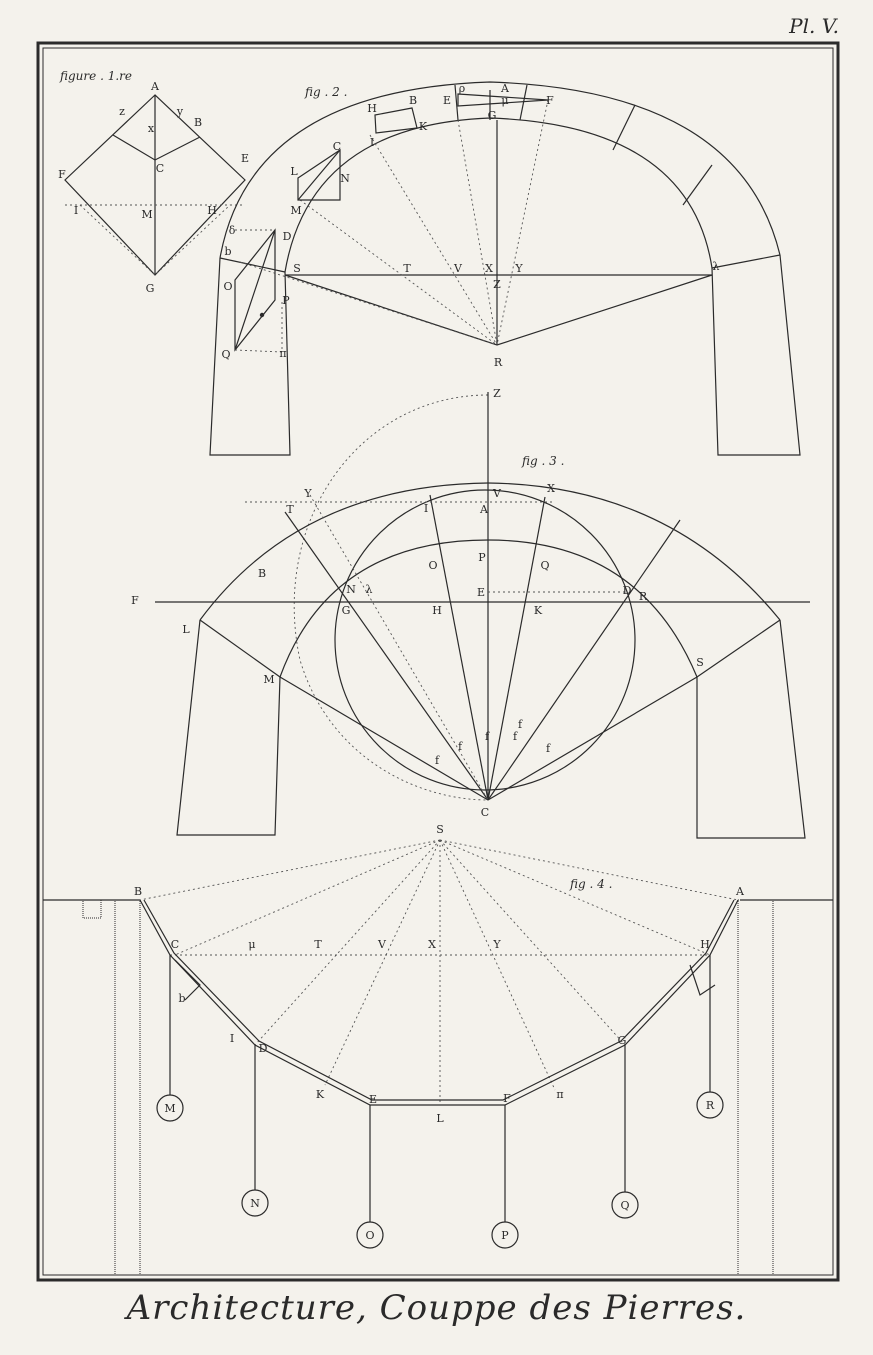 This screenshot has width=873, height=1355. I want to click on label: x, so click(151, 128).